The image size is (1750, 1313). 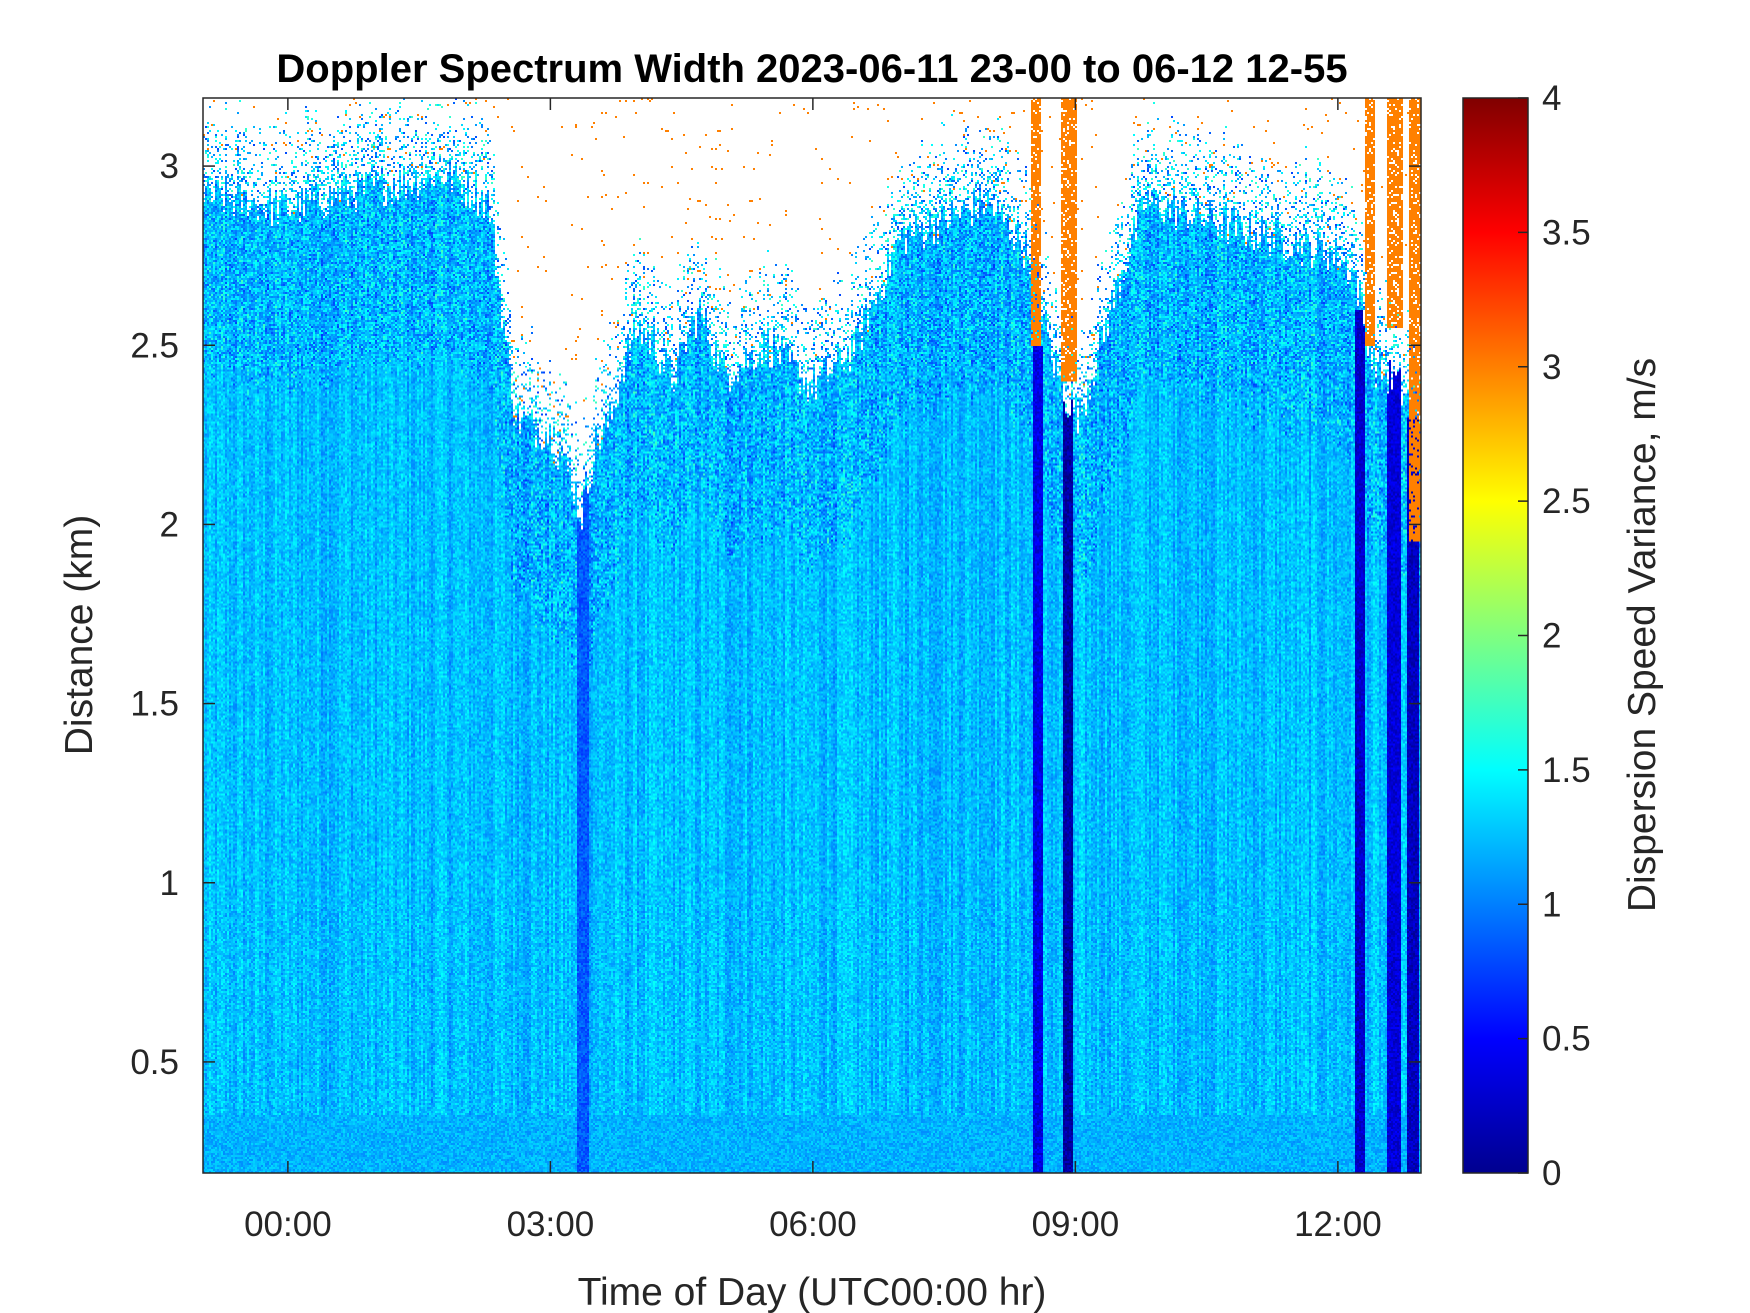 I want to click on colorbar-ticks: 0 0.5 1 1.5 2 2.5 3 3.5 4, so click(x=1554, y=636).